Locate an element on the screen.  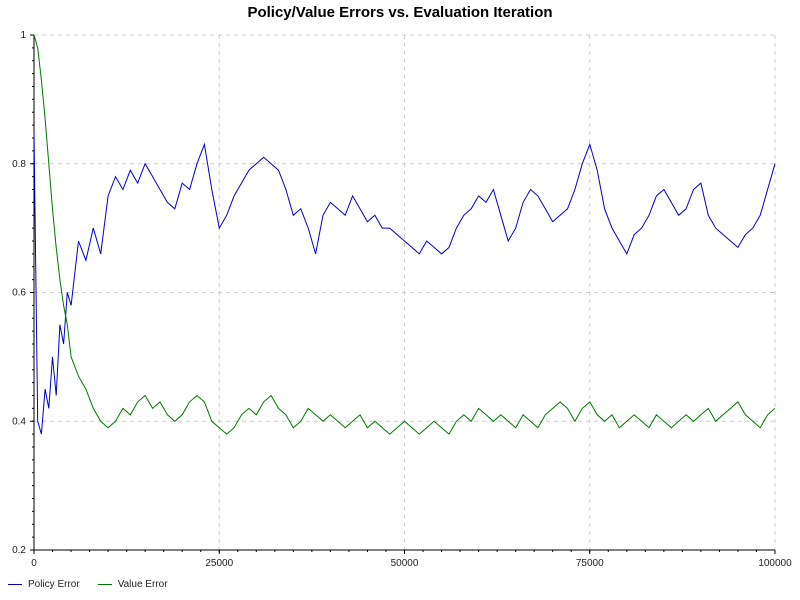
legend-item-value-error: Value Error is located at coordinates (132, 584).